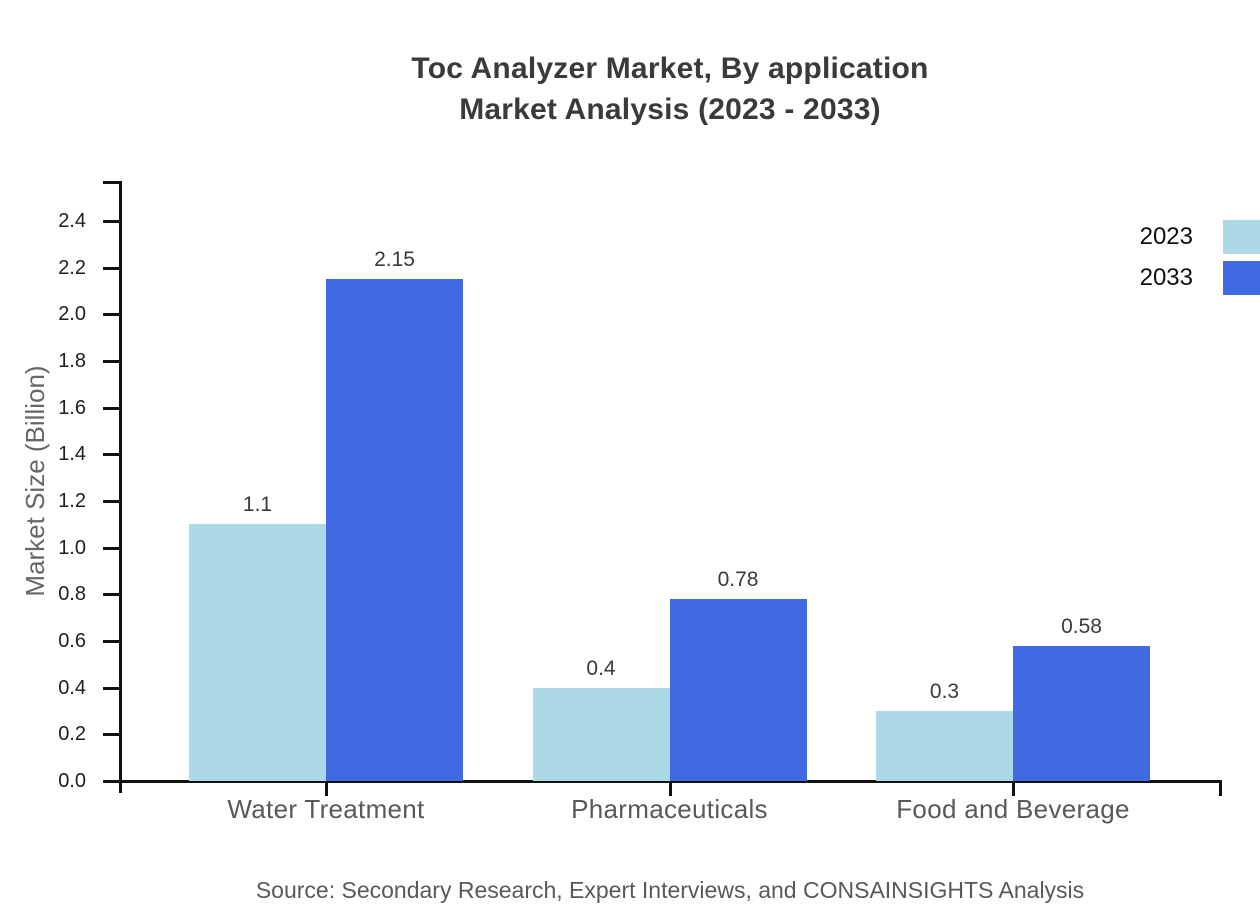  I want to click on y-tick-label: 0.8, so click(72, 594).